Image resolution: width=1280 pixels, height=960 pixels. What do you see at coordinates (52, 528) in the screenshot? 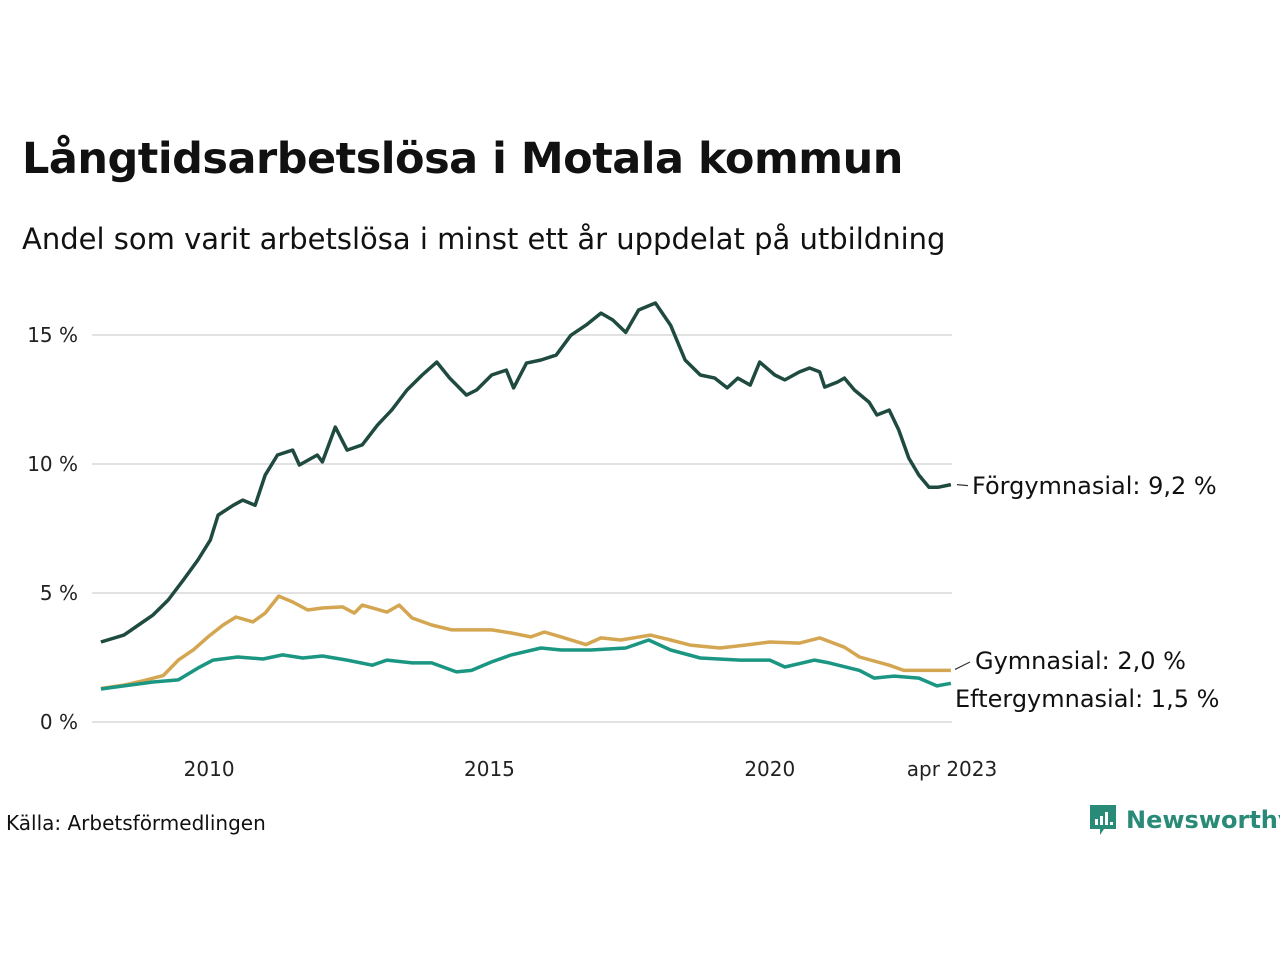
I see `y-axis-ticks: 0 % 5 % 10 % 15 %` at bounding box center [52, 528].